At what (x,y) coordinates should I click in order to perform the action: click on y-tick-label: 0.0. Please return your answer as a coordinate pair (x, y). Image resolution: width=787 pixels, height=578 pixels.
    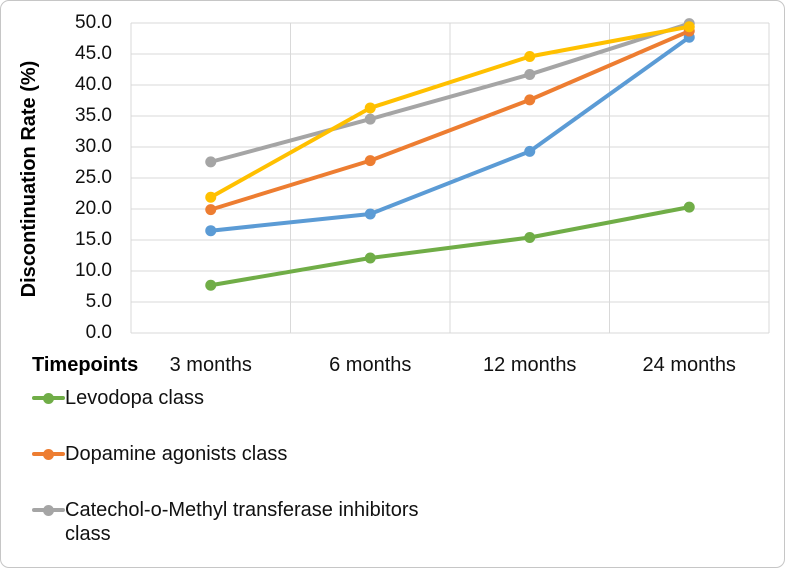
    Looking at the image, I should click on (98, 332).